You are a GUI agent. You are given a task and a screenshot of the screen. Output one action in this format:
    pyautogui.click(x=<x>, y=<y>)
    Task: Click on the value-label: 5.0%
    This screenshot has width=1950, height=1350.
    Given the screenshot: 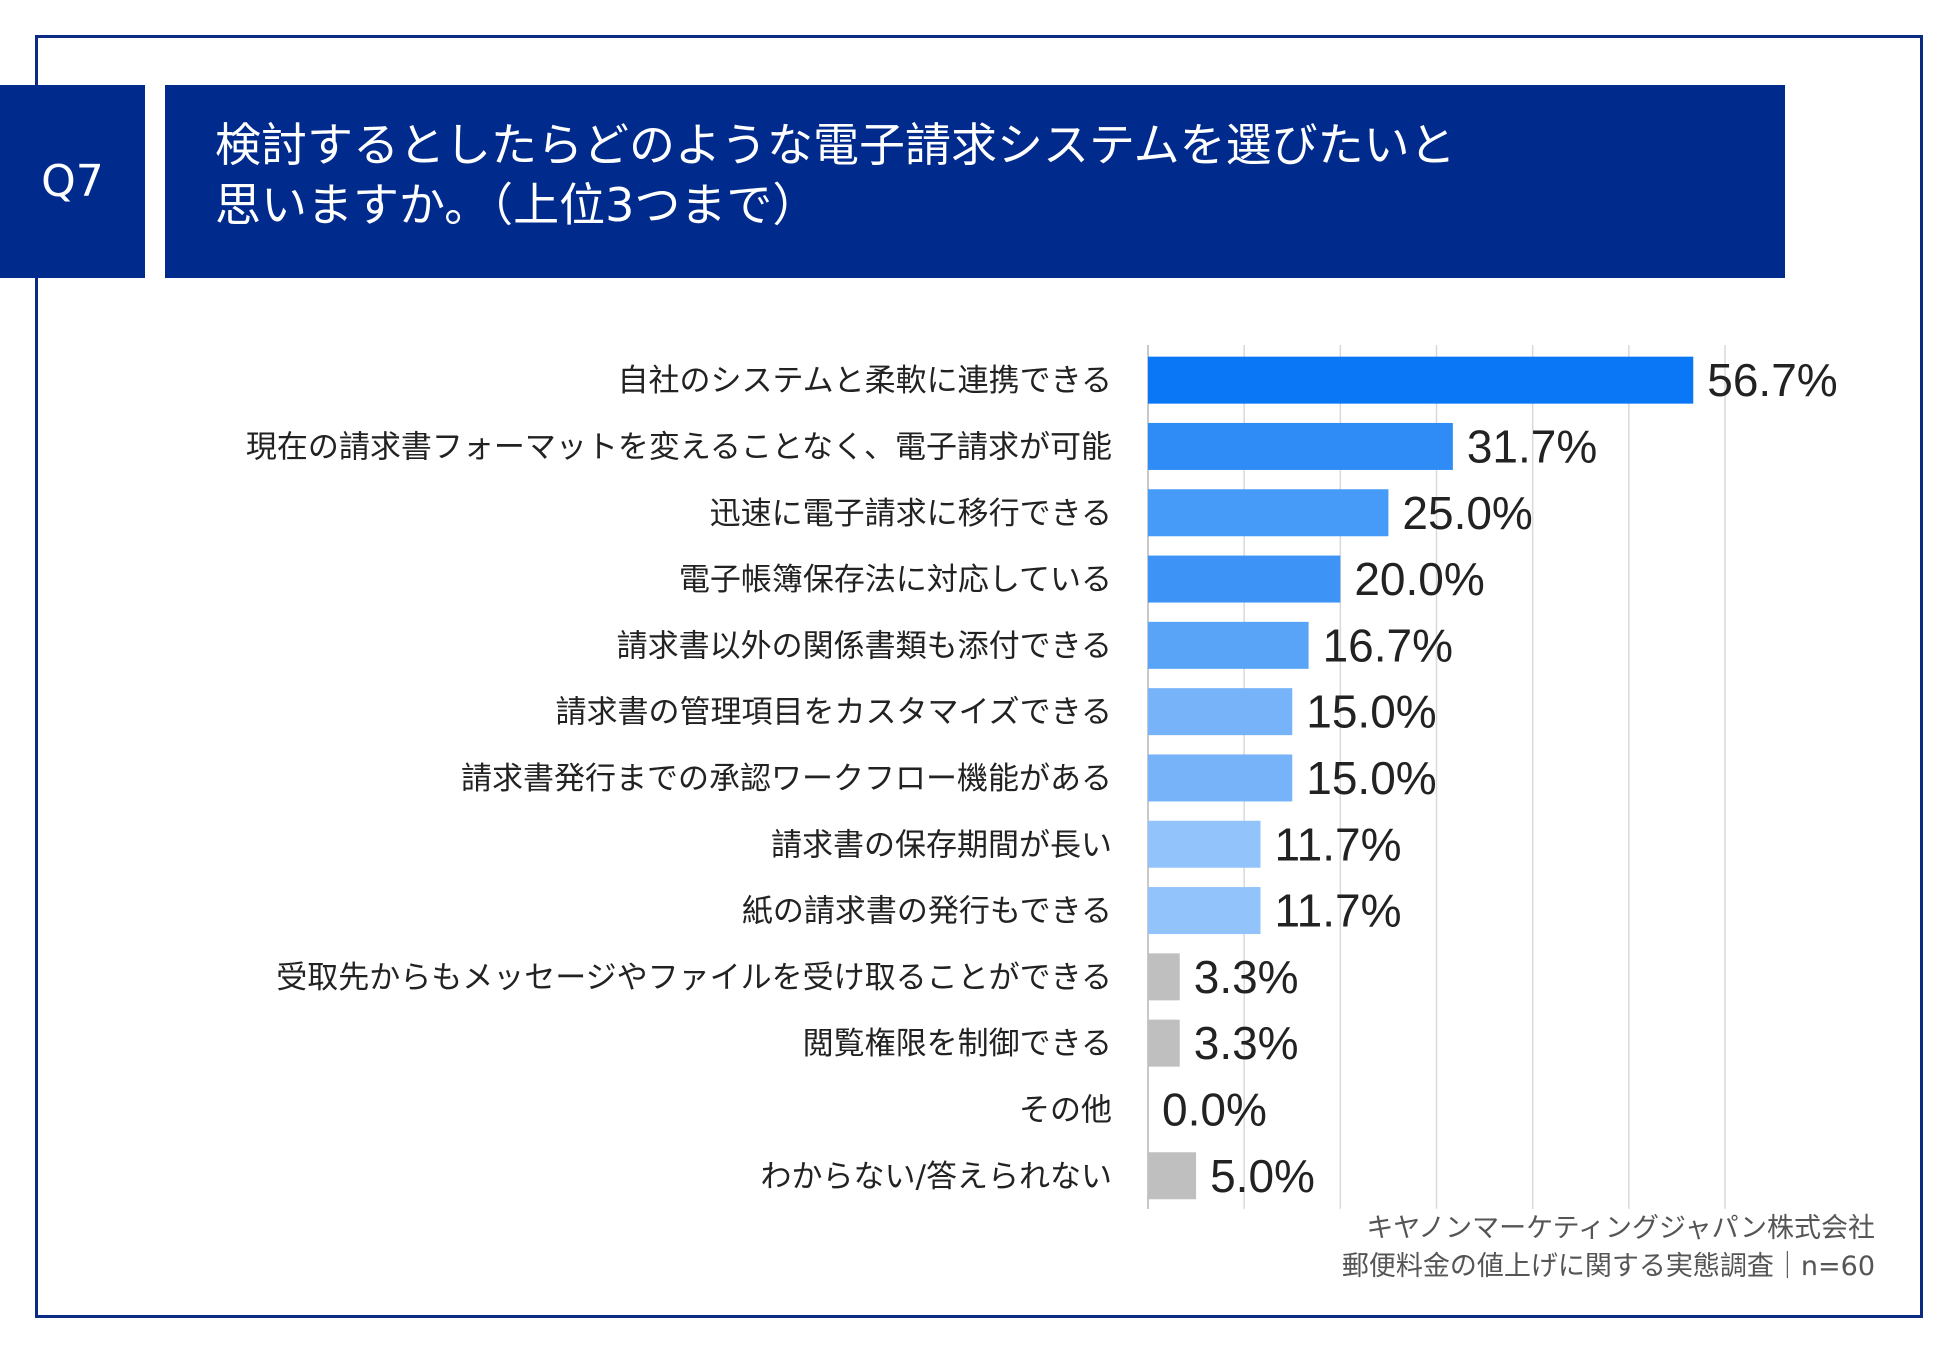 What is the action you would take?
    pyautogui.click(x=1262, y=1176)
    